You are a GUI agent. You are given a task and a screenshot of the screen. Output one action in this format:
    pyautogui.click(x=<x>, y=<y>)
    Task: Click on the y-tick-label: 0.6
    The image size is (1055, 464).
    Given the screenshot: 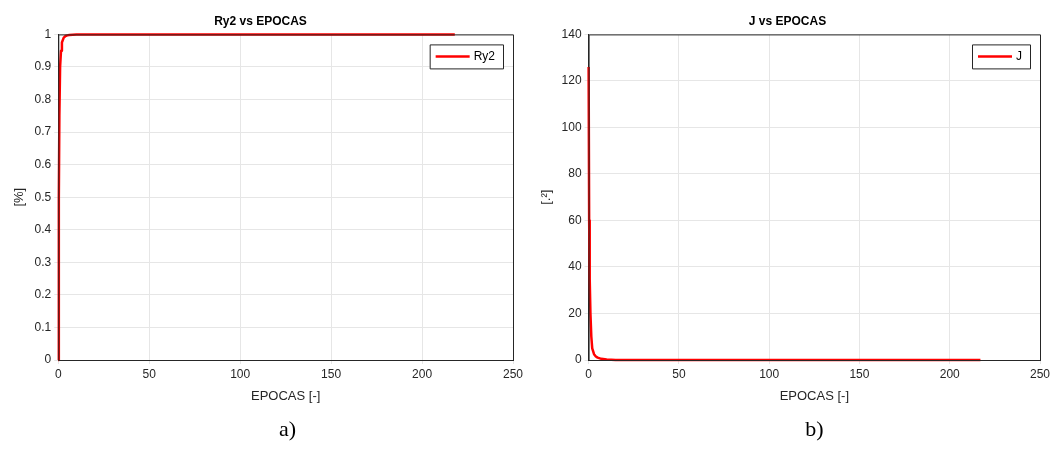 What is the action you would take?
    pyautogui.click(x=43, y=163)
    